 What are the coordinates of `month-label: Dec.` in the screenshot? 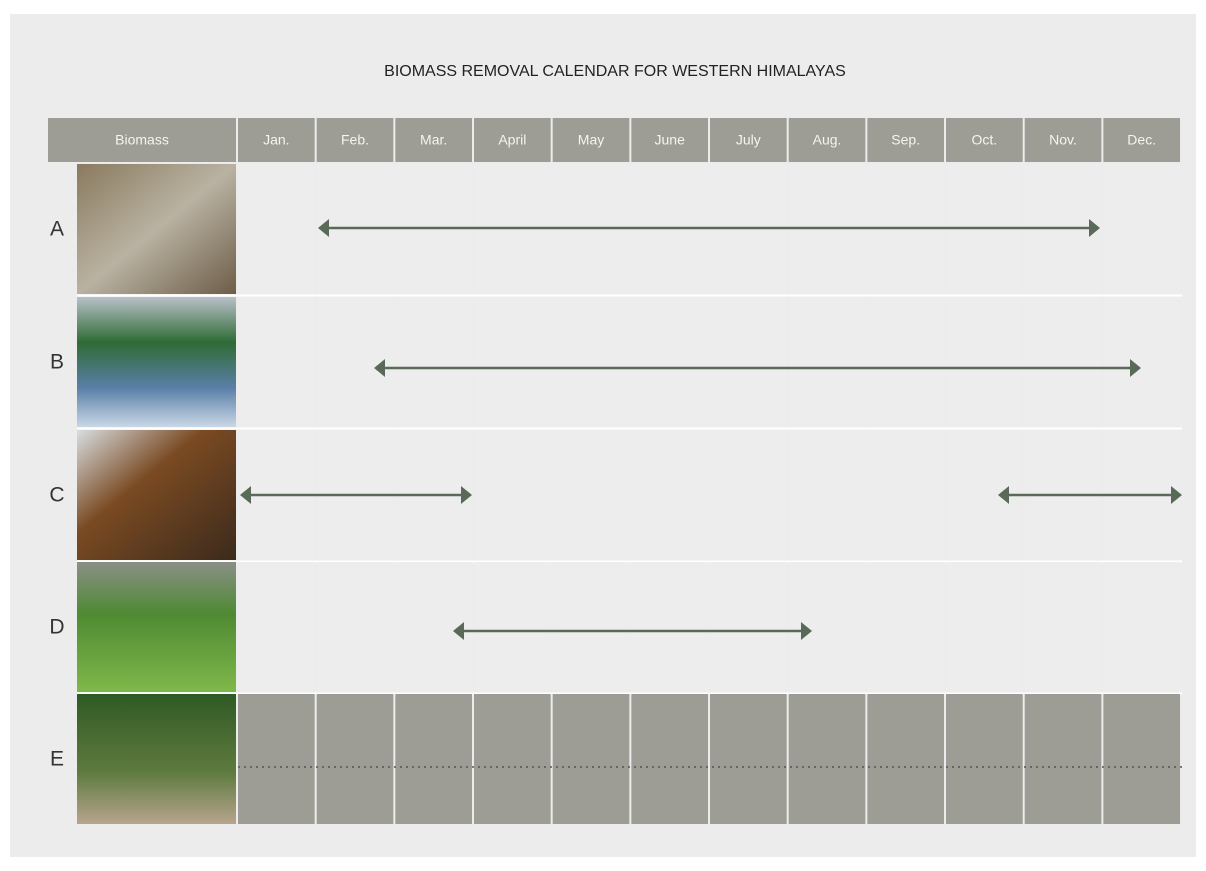 It's located at (1141, 140).